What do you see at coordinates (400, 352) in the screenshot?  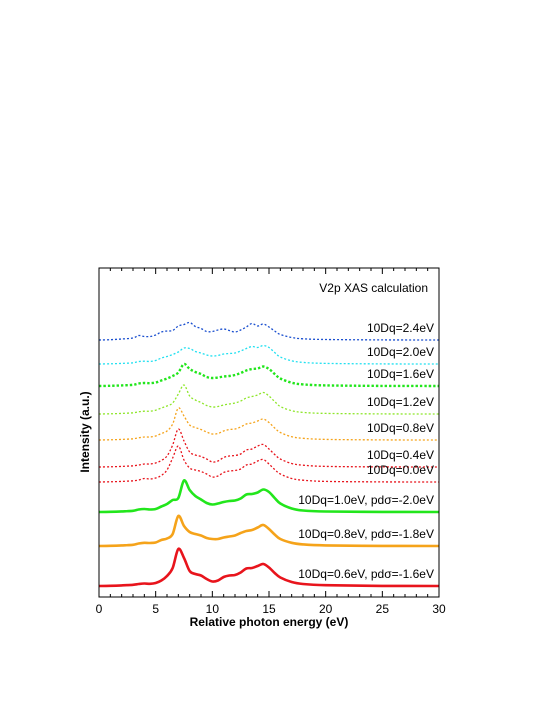 I see `series-label: 10Dq=2.0eV` at bounding box center [400, 352].